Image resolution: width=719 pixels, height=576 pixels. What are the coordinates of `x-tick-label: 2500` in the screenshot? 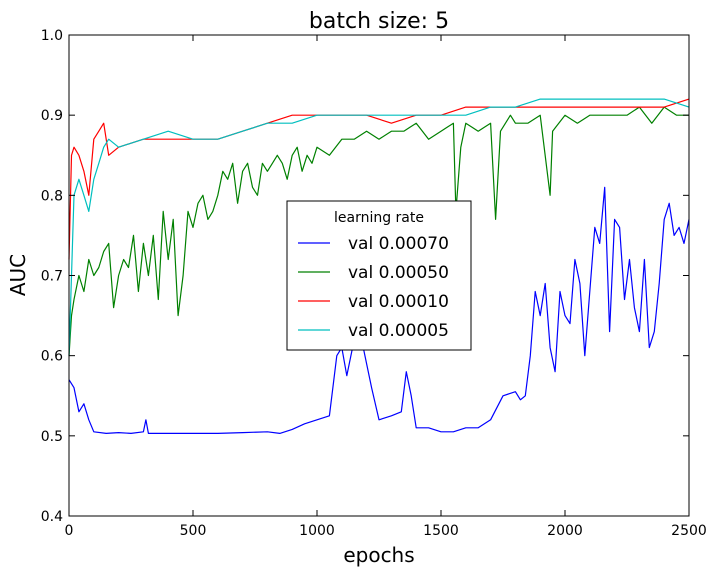 It's located at (689, 531).